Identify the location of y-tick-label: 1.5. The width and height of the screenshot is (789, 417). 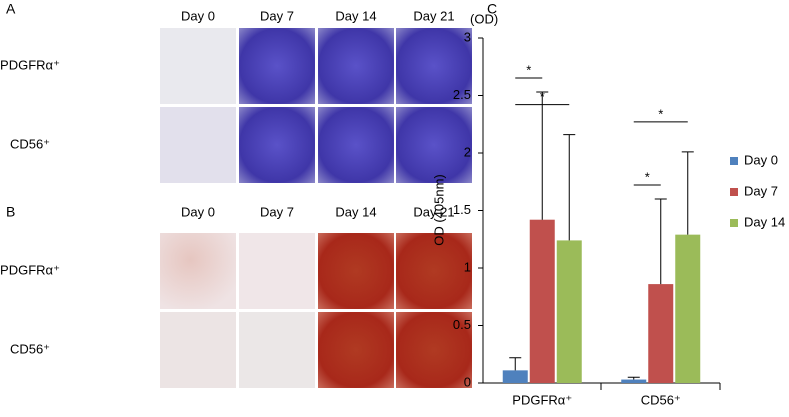
(462, 209).